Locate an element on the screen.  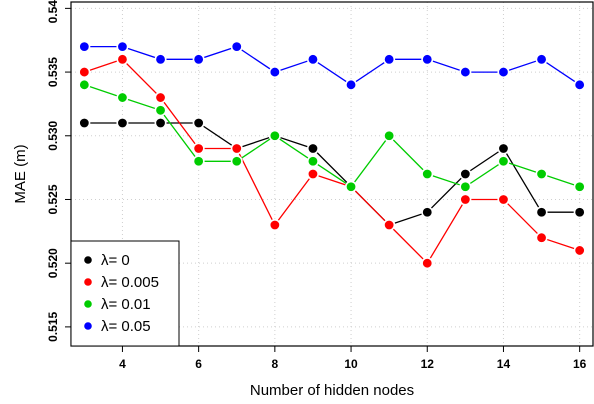
legend-label: λ= 0.05 is located at coordinates (126, 326).